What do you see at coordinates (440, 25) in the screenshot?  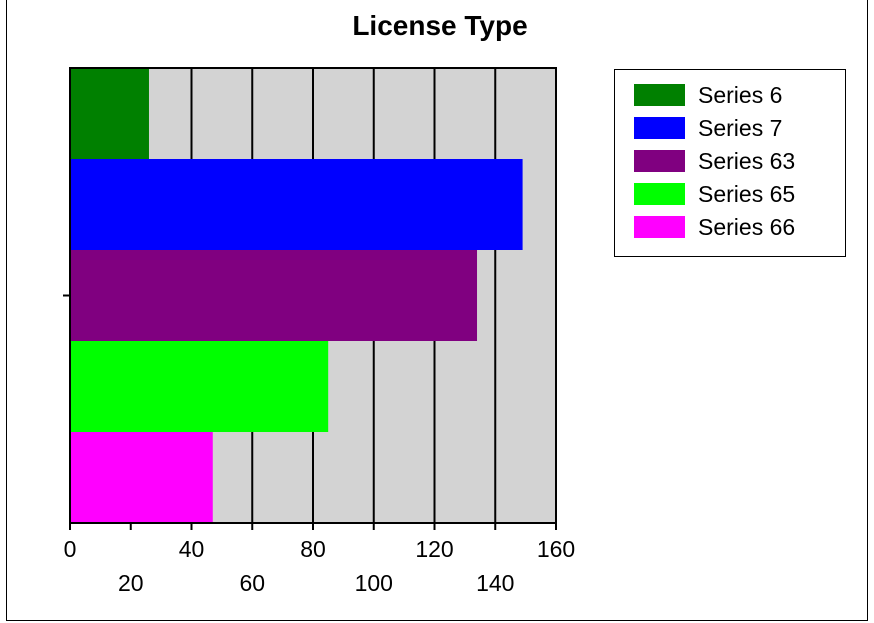 I see `chart-title: License Type` at bounding box center [440, 25].